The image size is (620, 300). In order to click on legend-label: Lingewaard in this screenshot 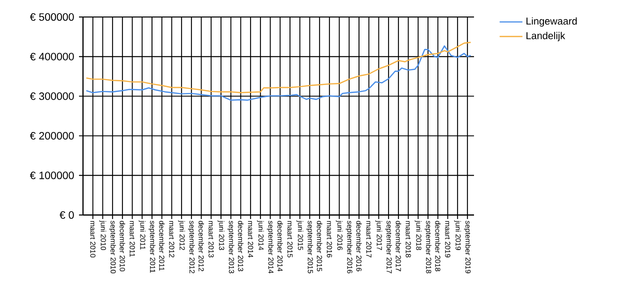, I will do `click(551, 22)`.